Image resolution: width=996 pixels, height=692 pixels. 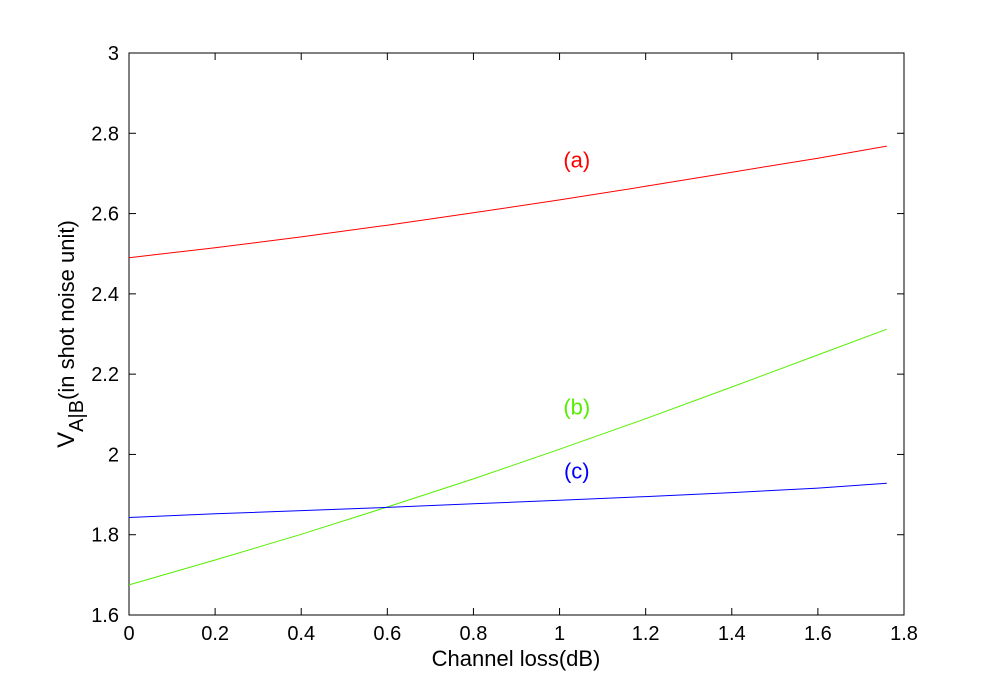 I want to click on y-axis-label: VA|B(in shot noise unit), so click(x=70, y=334).